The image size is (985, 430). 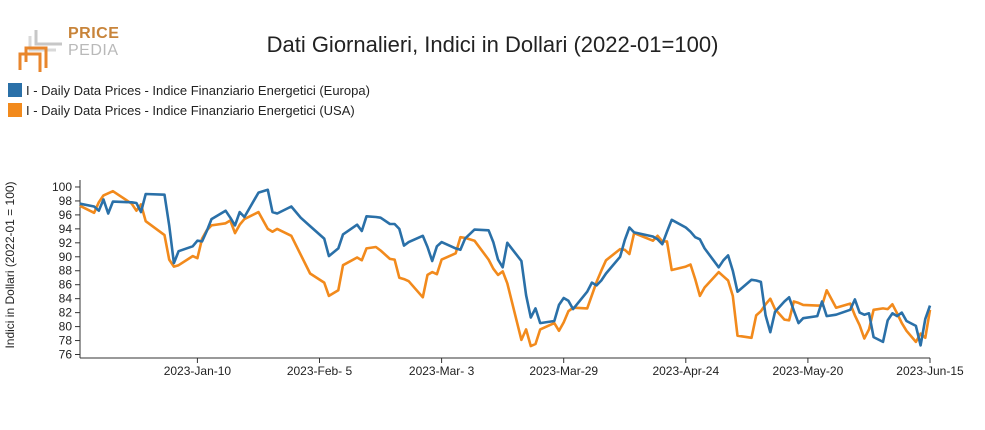 I want to click on y-tick-label: 88, so click(x=66, y=271).